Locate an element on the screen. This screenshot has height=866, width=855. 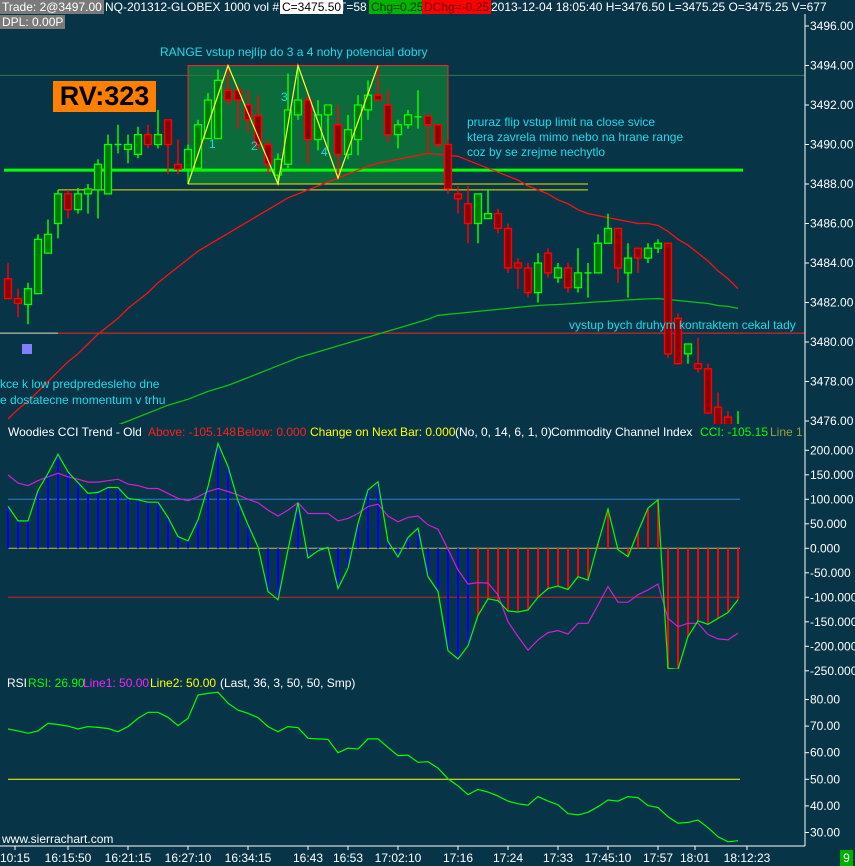
time-axis-label: 16:53 is located at coordinates (348, 858).